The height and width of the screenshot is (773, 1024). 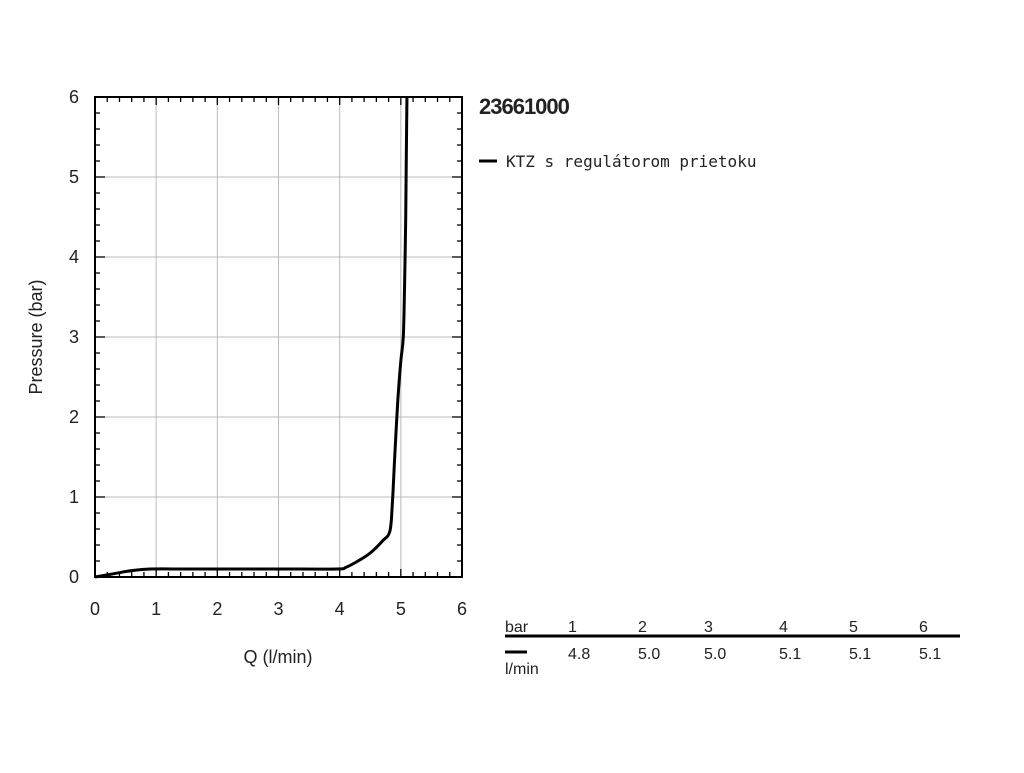 I want to click on table-row-label: l/min, so click(x=522, y=669).